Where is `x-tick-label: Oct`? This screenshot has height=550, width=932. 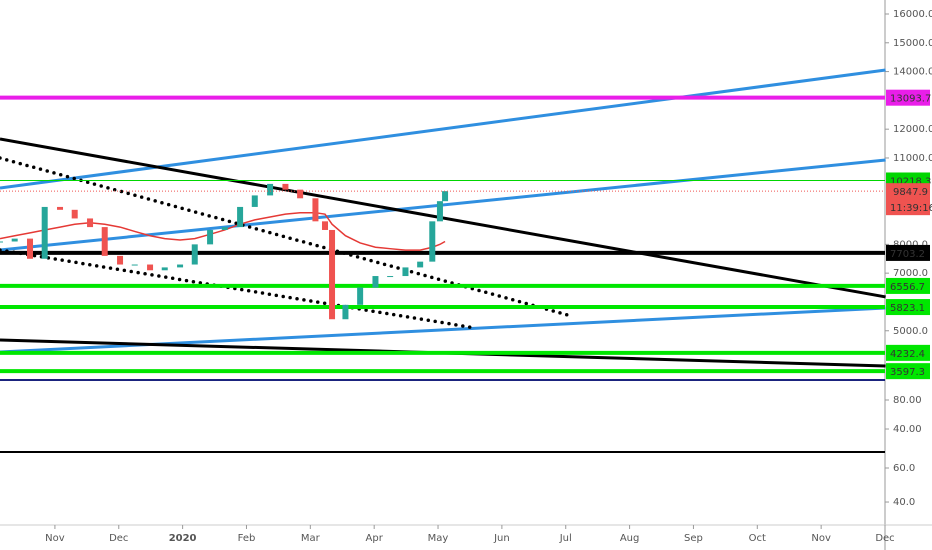
x-tick-label: Oct is located at coordinates (757, 538).